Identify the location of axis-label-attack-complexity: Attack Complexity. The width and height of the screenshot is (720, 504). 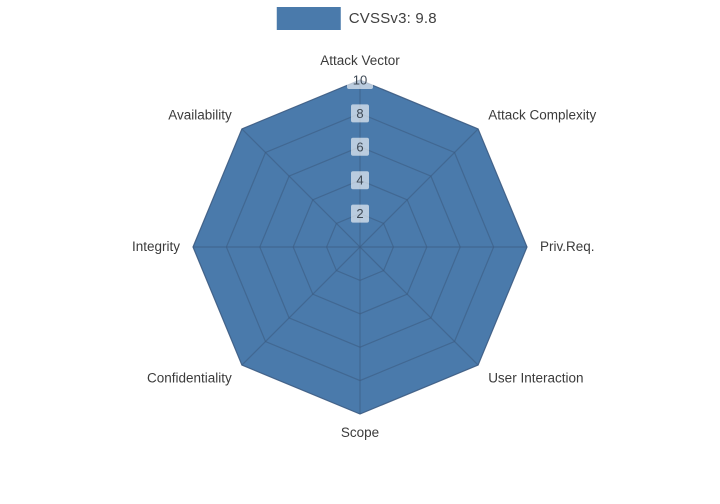
(542, 115).